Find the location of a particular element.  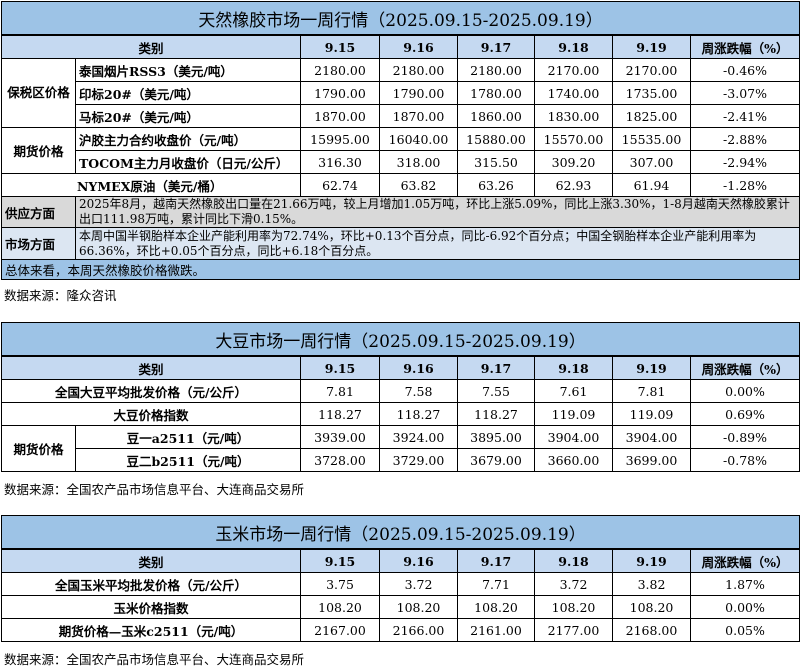

row-label: 豆二b2511（元/吨） is located at coordinates (188, 460).